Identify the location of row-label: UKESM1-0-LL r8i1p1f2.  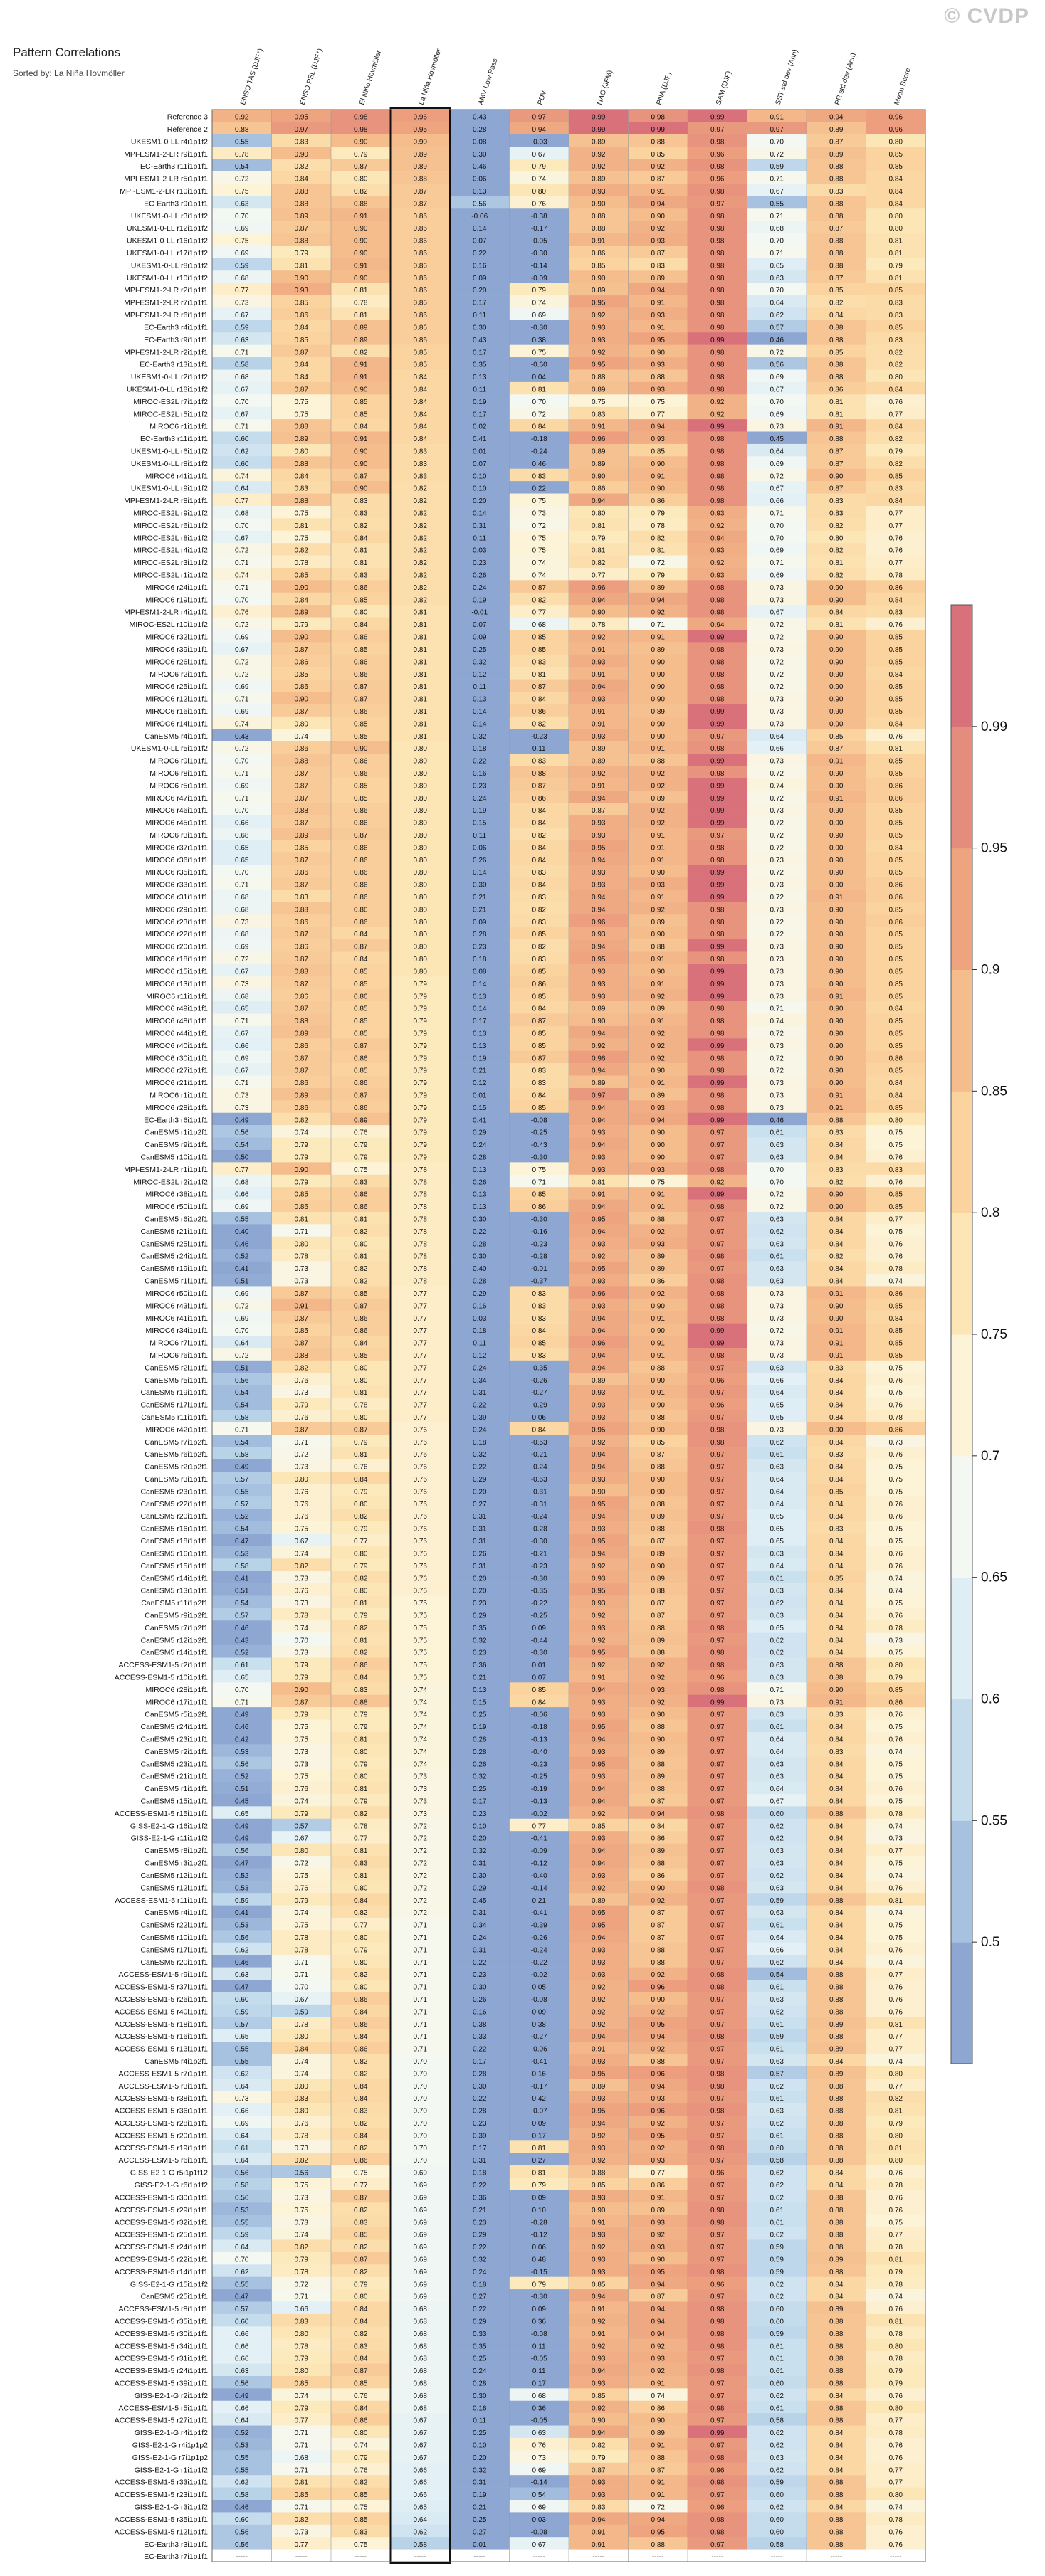
(169, 265).